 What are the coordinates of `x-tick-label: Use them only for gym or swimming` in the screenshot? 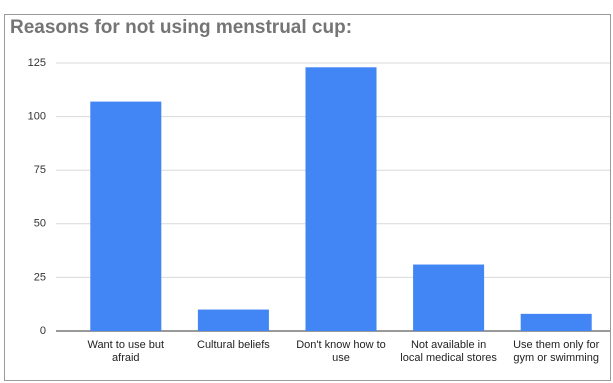 It's located at (556, 351).